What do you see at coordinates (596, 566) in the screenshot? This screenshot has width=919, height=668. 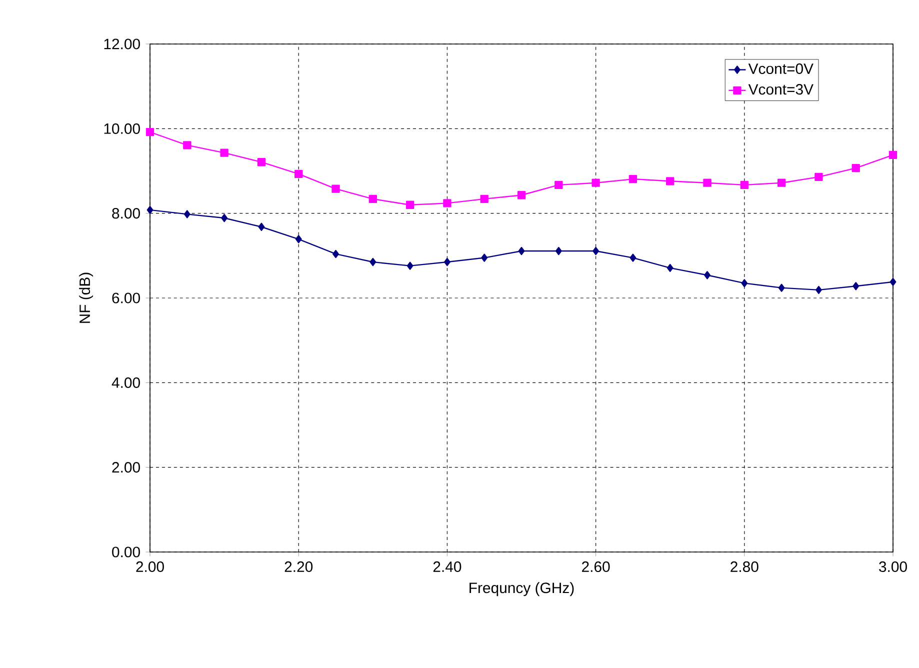 I see `x-tick-label: 2.60` at bounding box center [596, 566].